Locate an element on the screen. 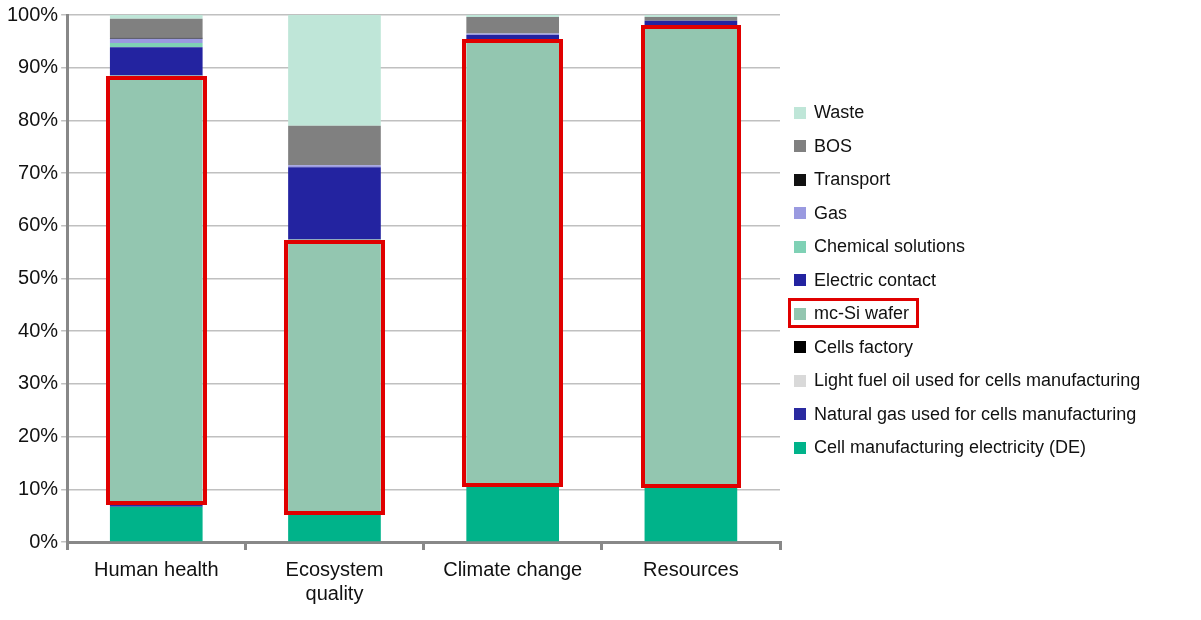 This screenshot has height=620, width=1201. y-tick-label: 80% is located at coordinates (38, 118).